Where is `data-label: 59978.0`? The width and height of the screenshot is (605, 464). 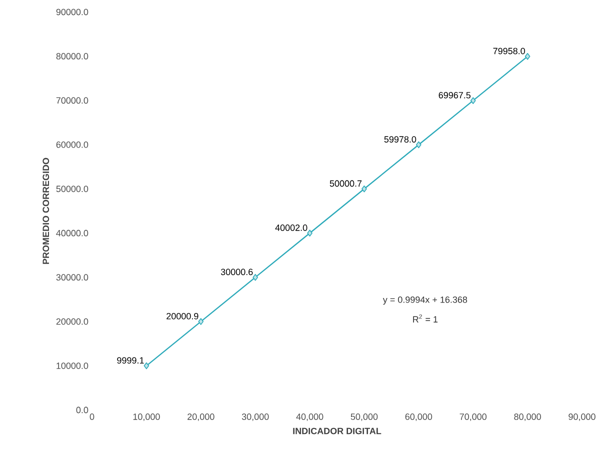
data-label: 59978.0 is located at coordinates (400, 139).